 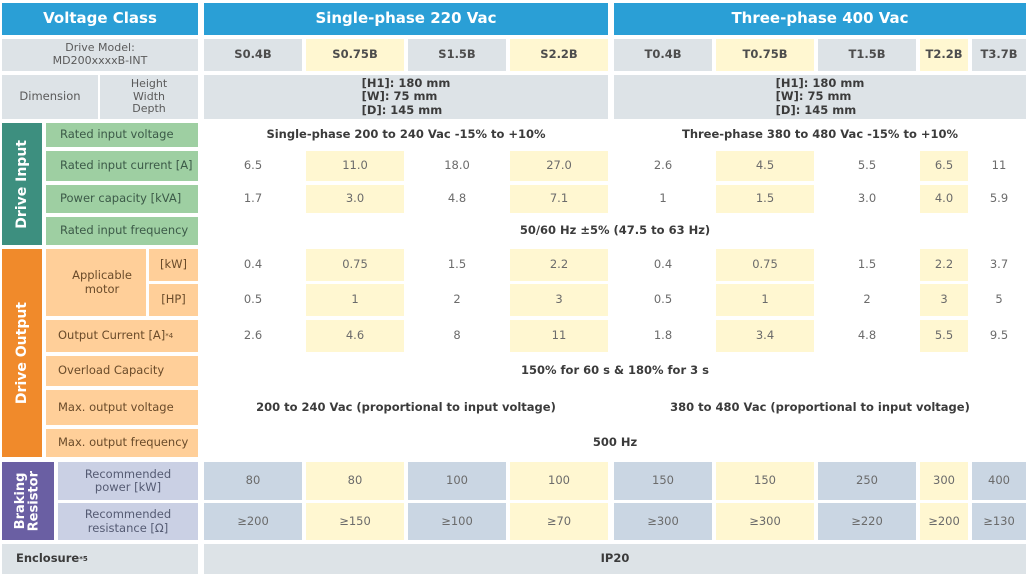 I want to click on applicable-motor-kw-value: 3.7, so click(x=999, y=265).